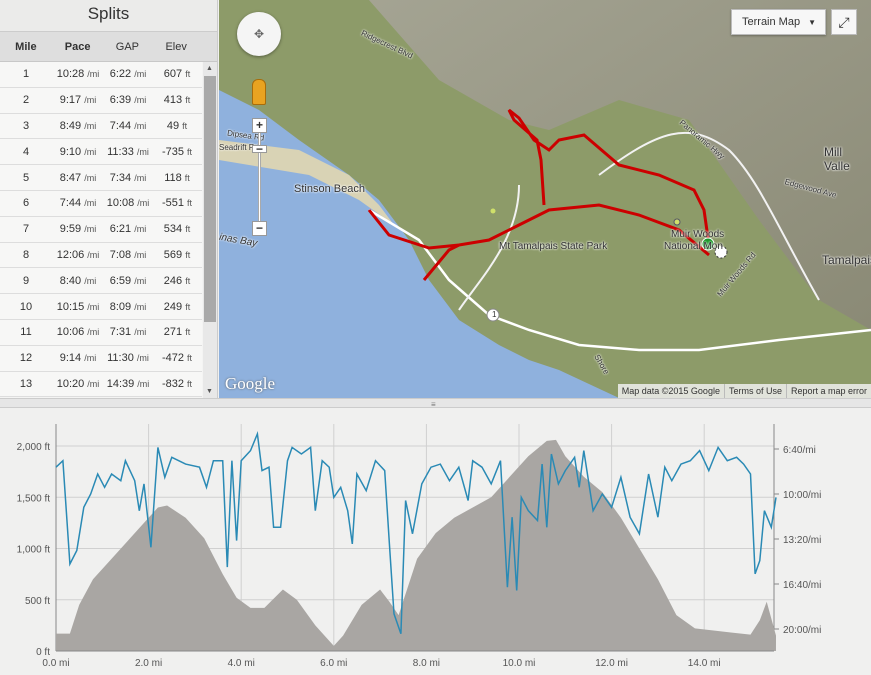  I want to click on elev-value: 534, so click(173, 229).